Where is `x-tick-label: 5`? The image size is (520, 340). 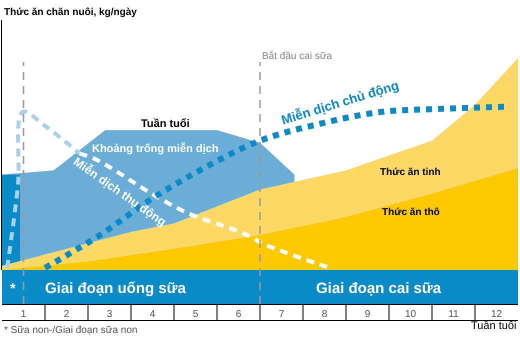 x-tick-label: 5 is located at coordinates (195, 314).